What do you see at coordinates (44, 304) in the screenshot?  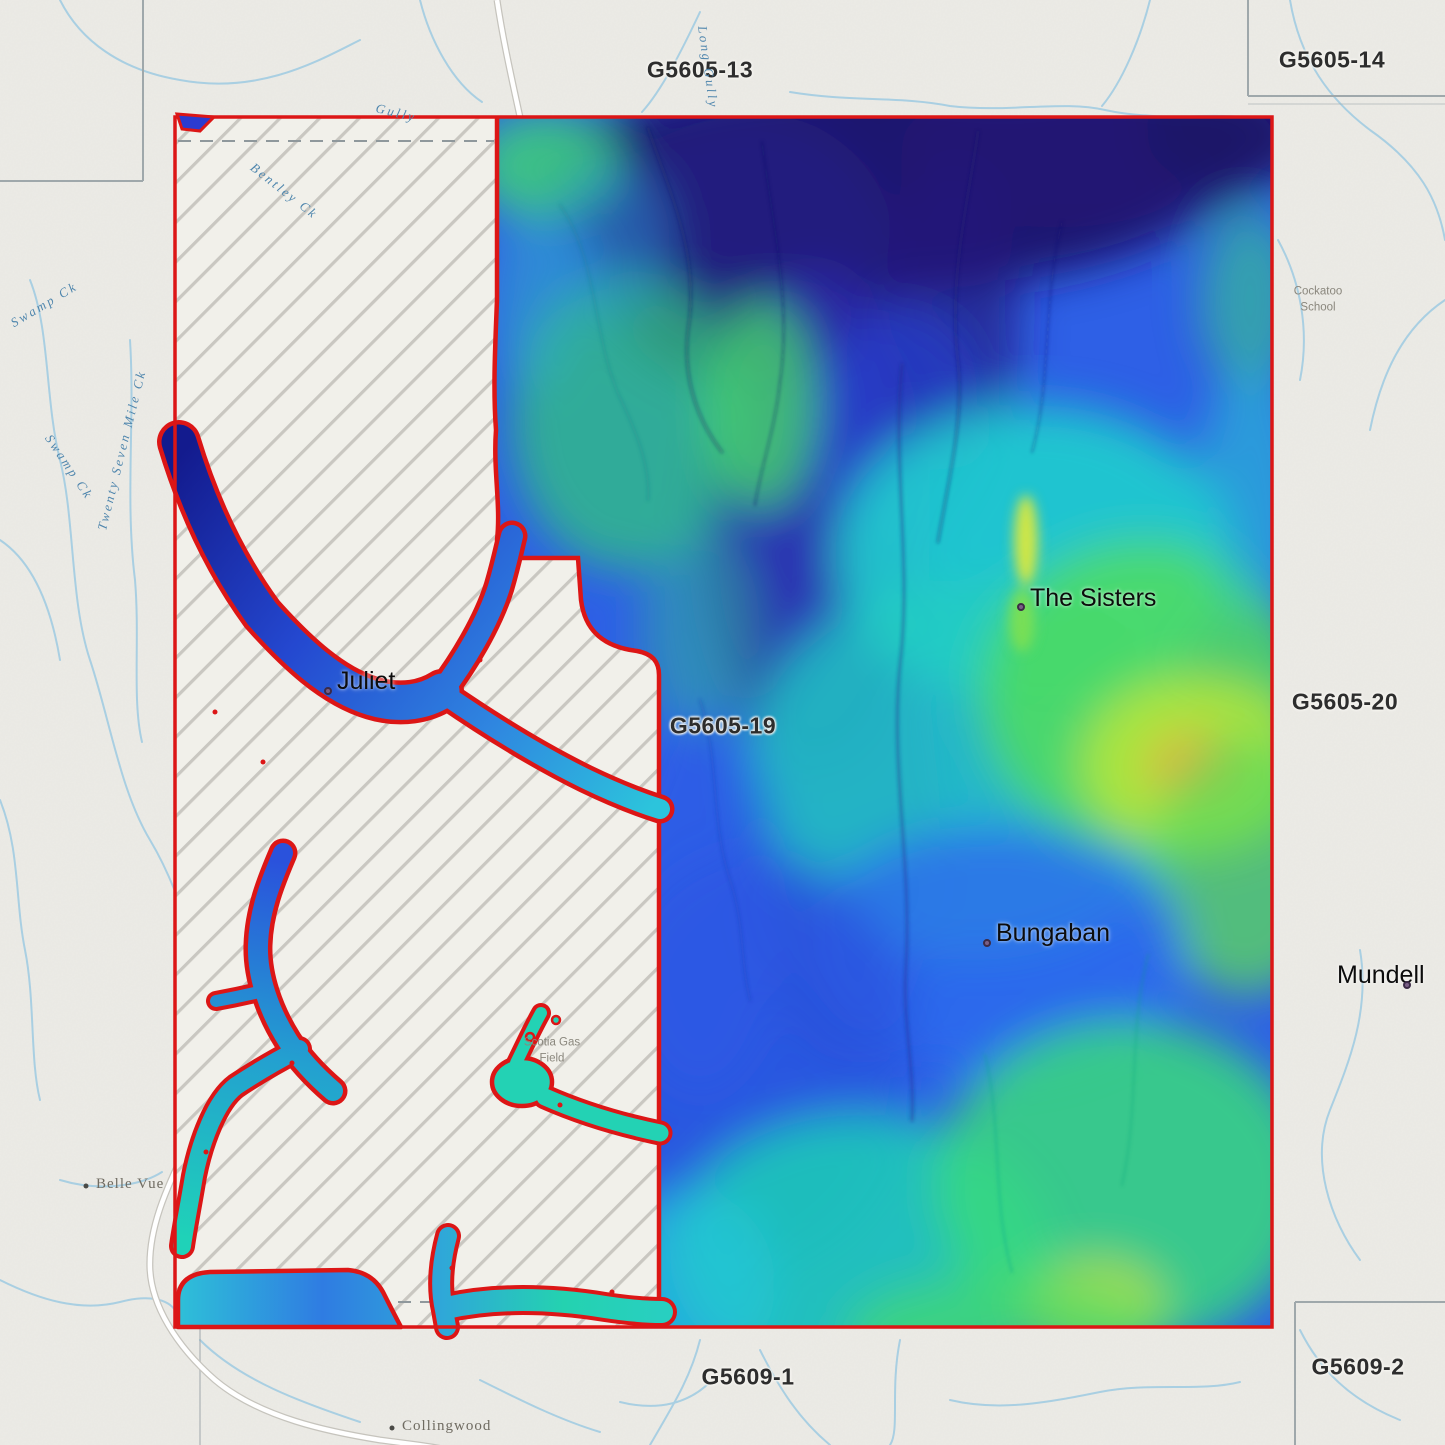 I see `creek-label-swamp-ck-1: Swamp Ck` at bounding box center [44, 304].